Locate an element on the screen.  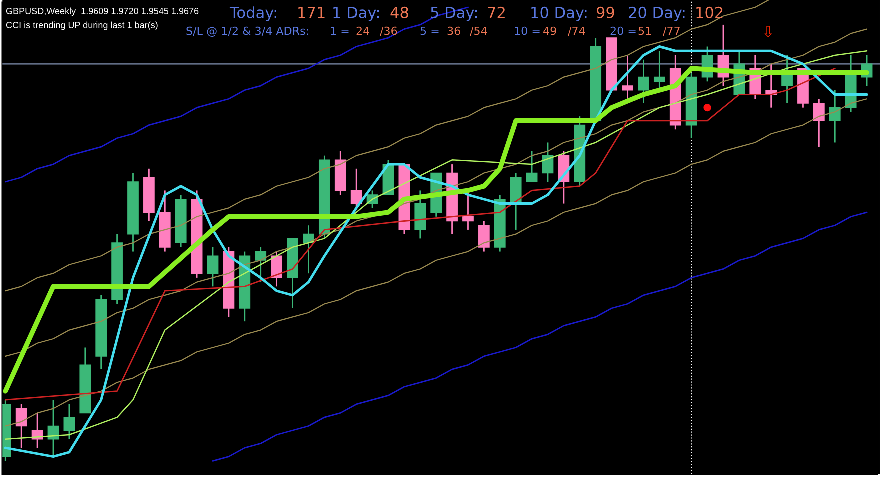
text: Today: is located at coordinates (253, 14).